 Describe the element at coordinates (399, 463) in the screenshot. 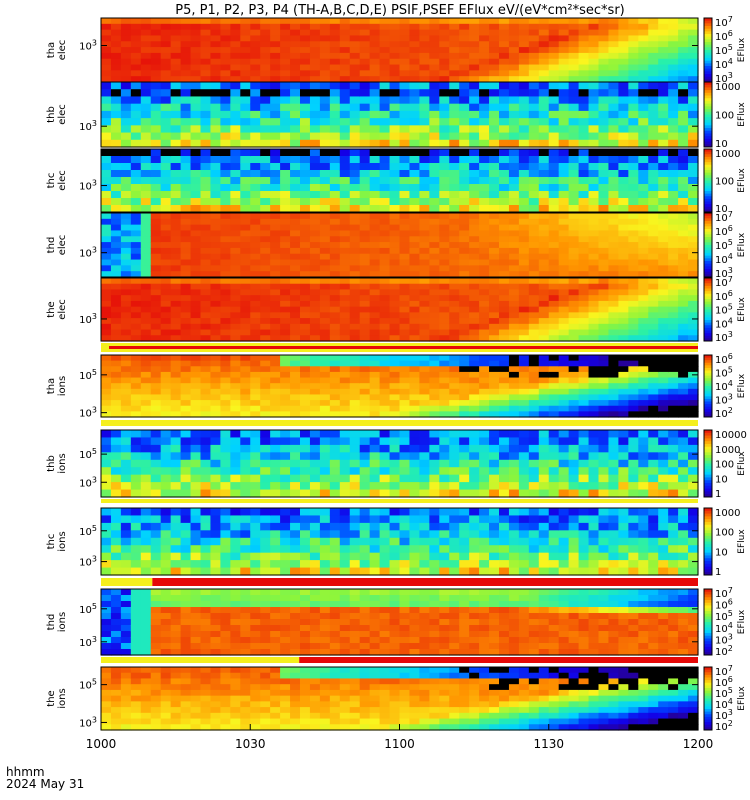

I see `panel-frame` at that location.